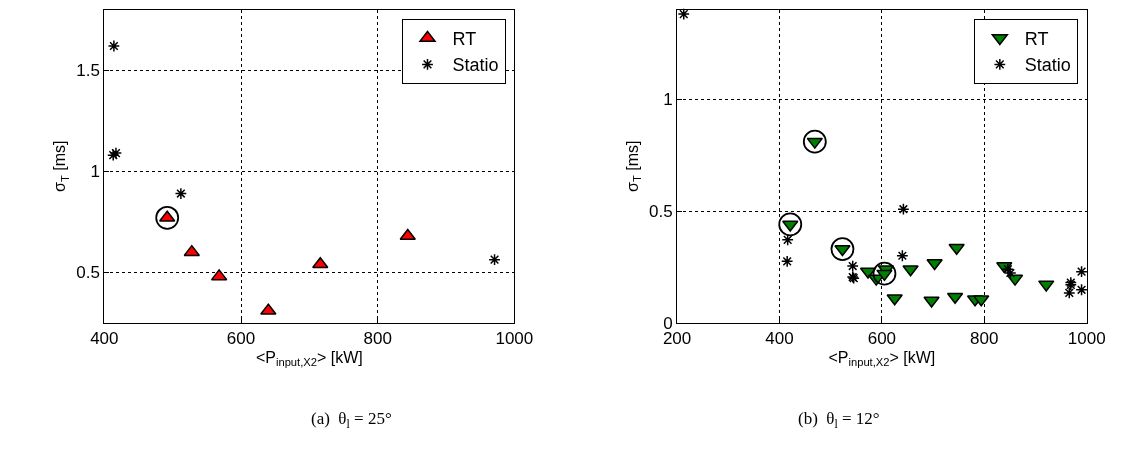  I want to click on text: (a) θ$_{l}$ = 25°, so click(351, 420).